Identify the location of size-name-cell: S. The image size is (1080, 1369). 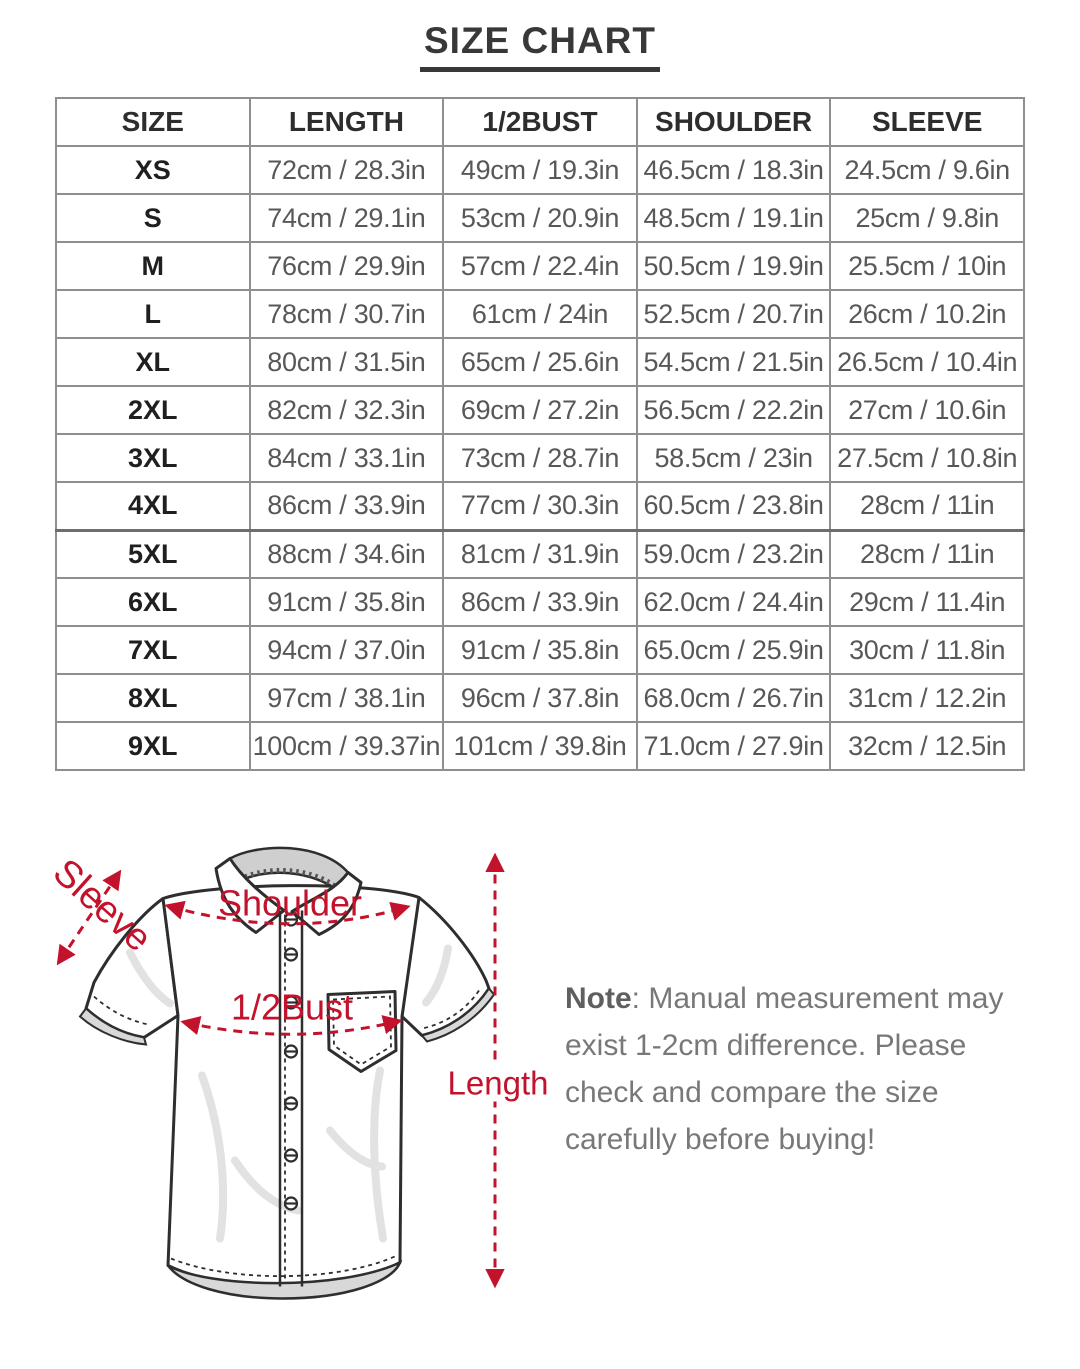
(153, 218).